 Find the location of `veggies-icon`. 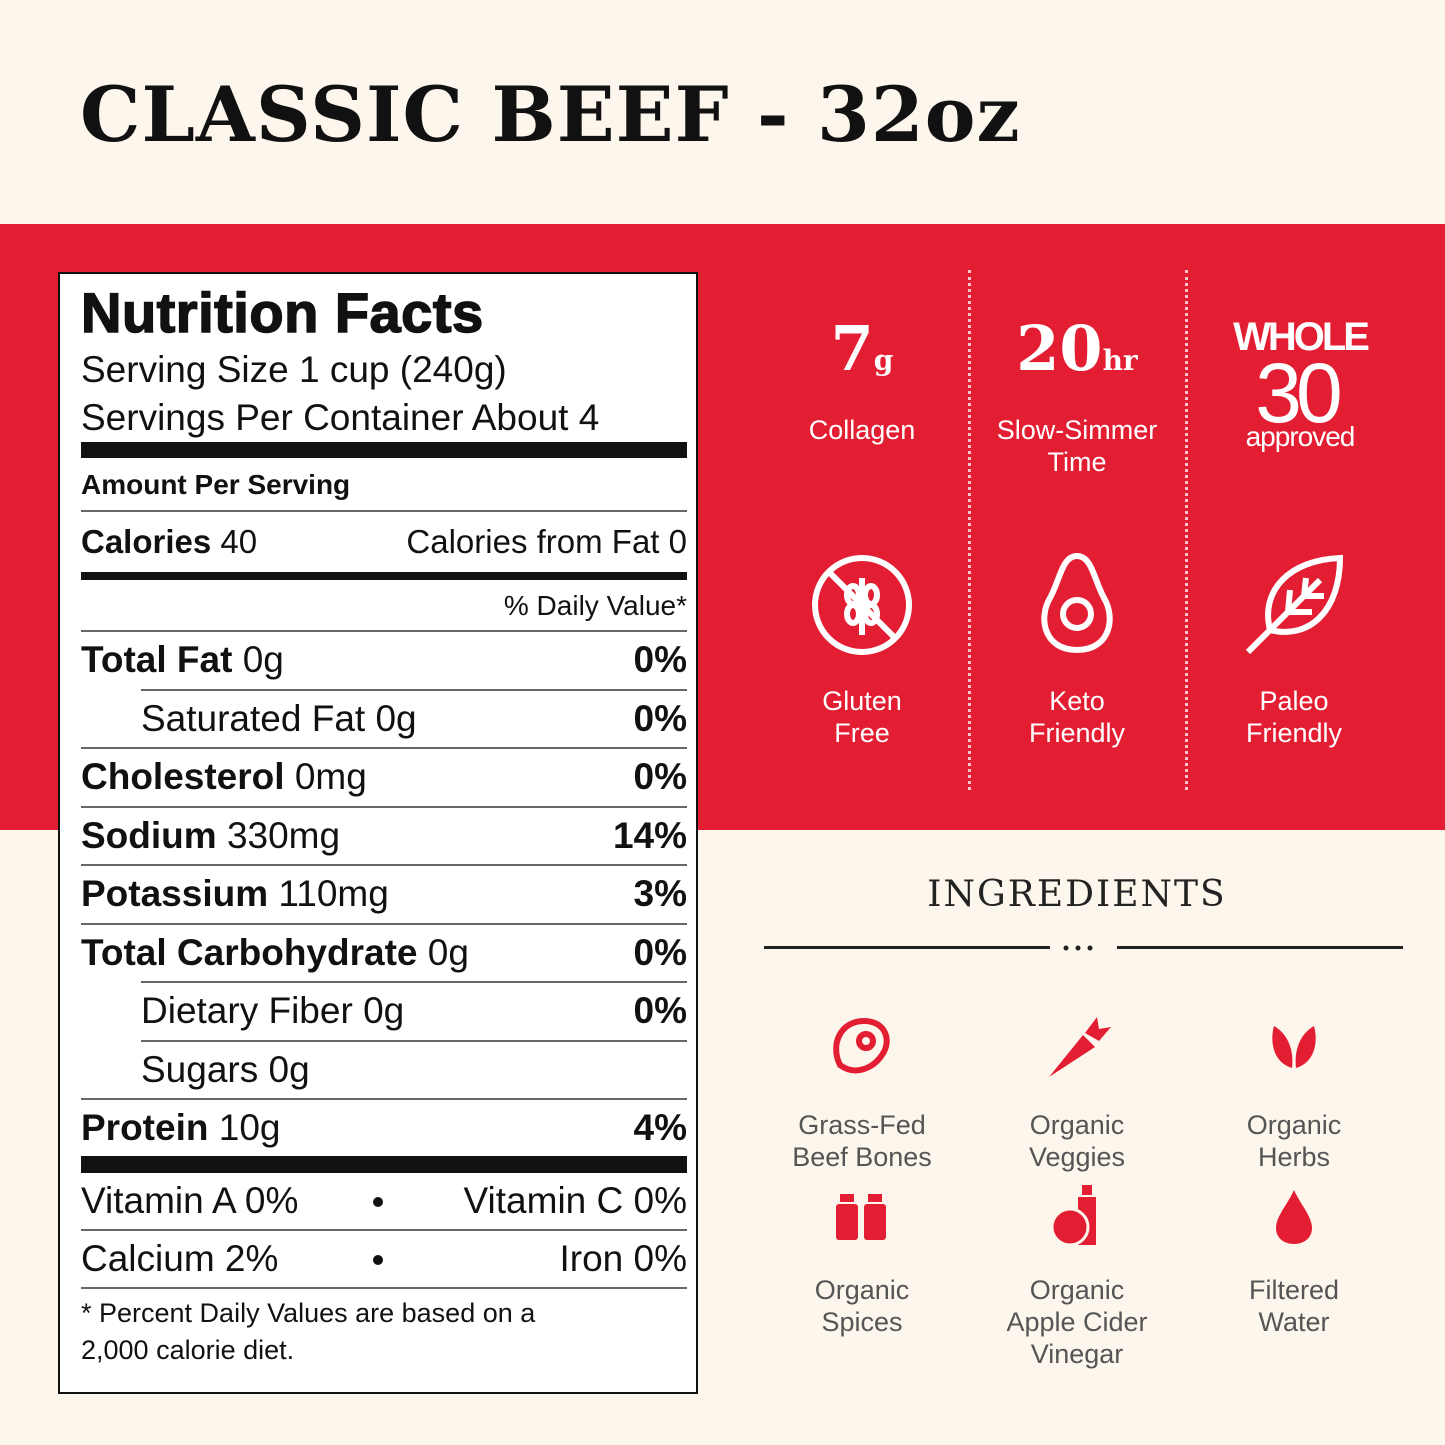

veggies-icon is located at coordinates (1080, 1047).